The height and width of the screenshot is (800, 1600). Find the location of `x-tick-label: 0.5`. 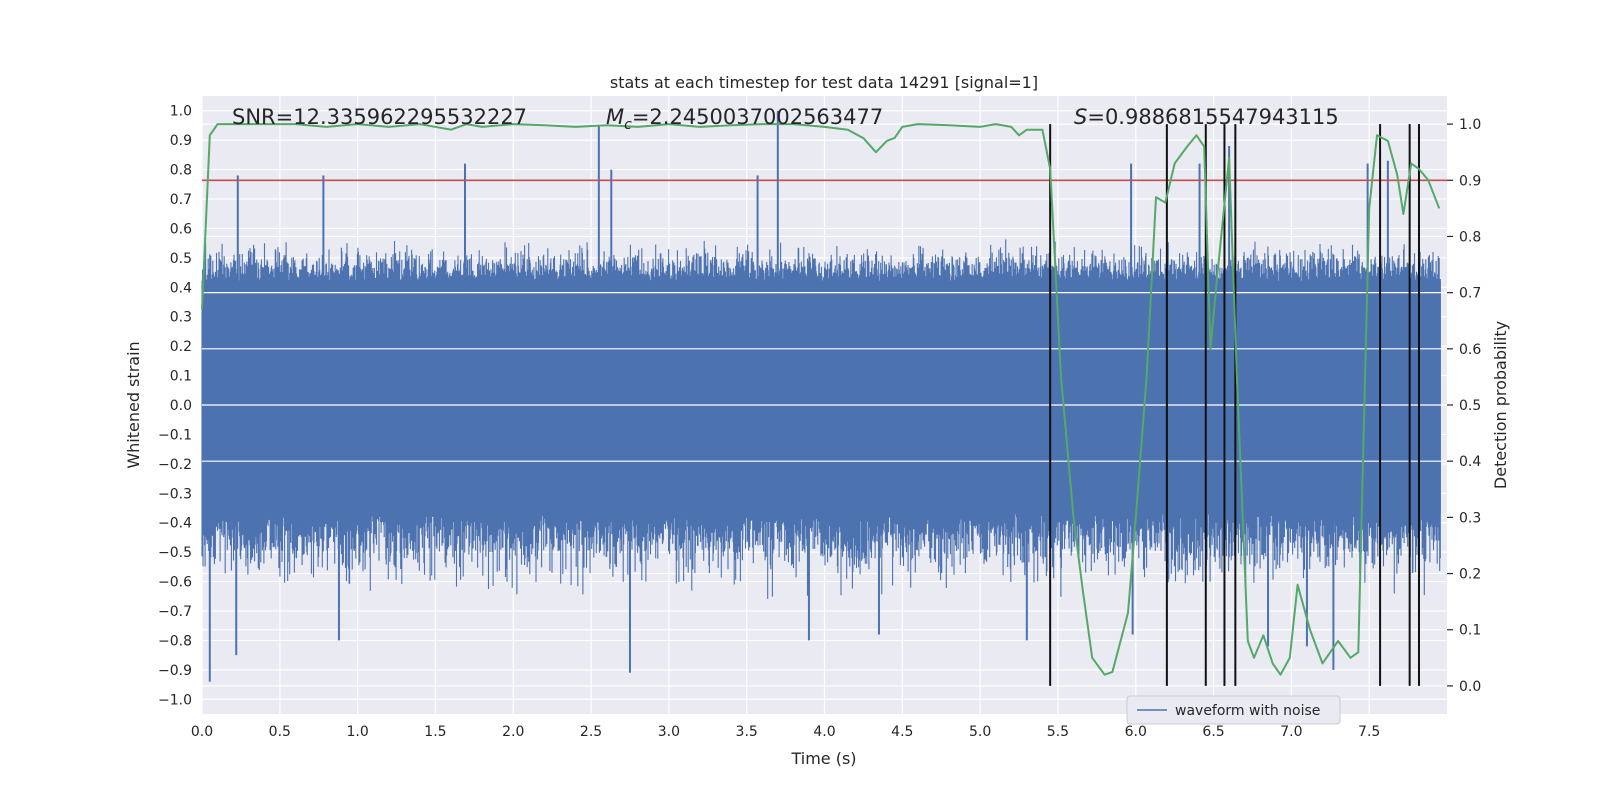

x-tick-label: 0.5 is located at coordinates (280, 732).